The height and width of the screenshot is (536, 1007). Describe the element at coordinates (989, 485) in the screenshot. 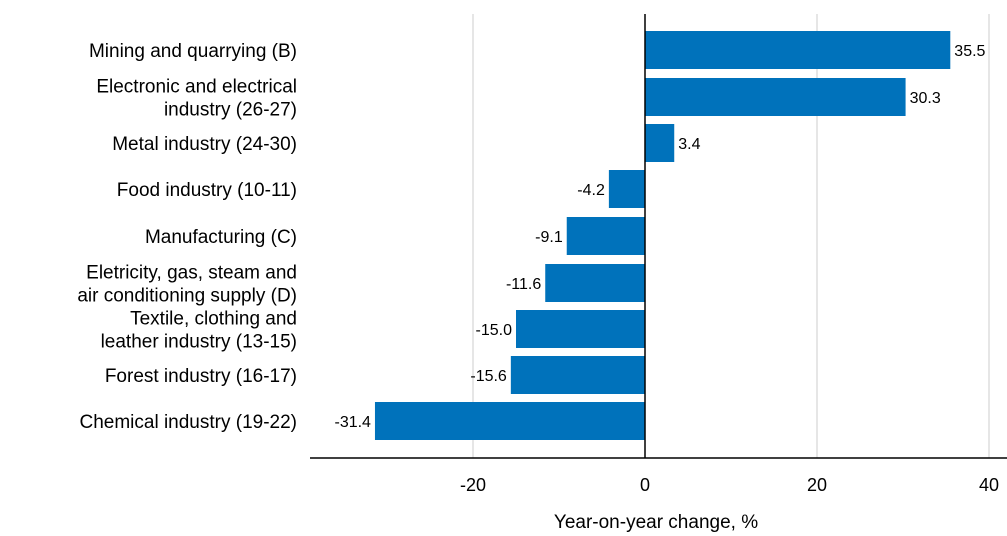

I see `x-tick-label-40: 40` at that location.